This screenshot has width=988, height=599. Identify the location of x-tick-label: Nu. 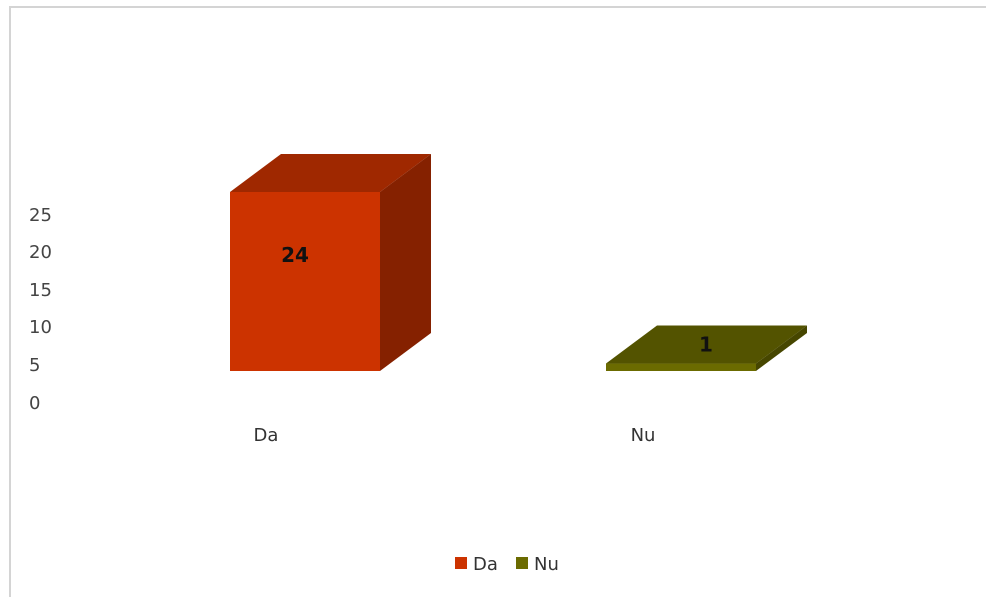
(643, 435).